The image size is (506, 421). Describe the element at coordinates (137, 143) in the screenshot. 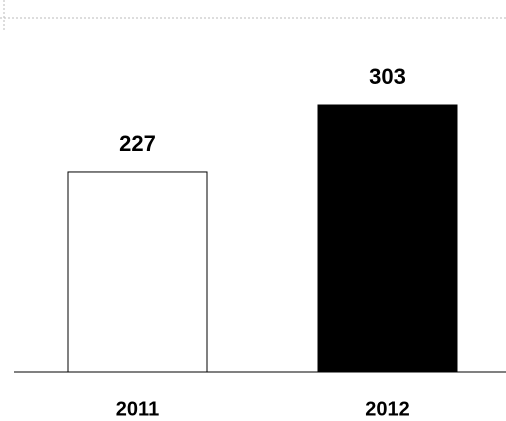

I see `value-label: 227` at that location.